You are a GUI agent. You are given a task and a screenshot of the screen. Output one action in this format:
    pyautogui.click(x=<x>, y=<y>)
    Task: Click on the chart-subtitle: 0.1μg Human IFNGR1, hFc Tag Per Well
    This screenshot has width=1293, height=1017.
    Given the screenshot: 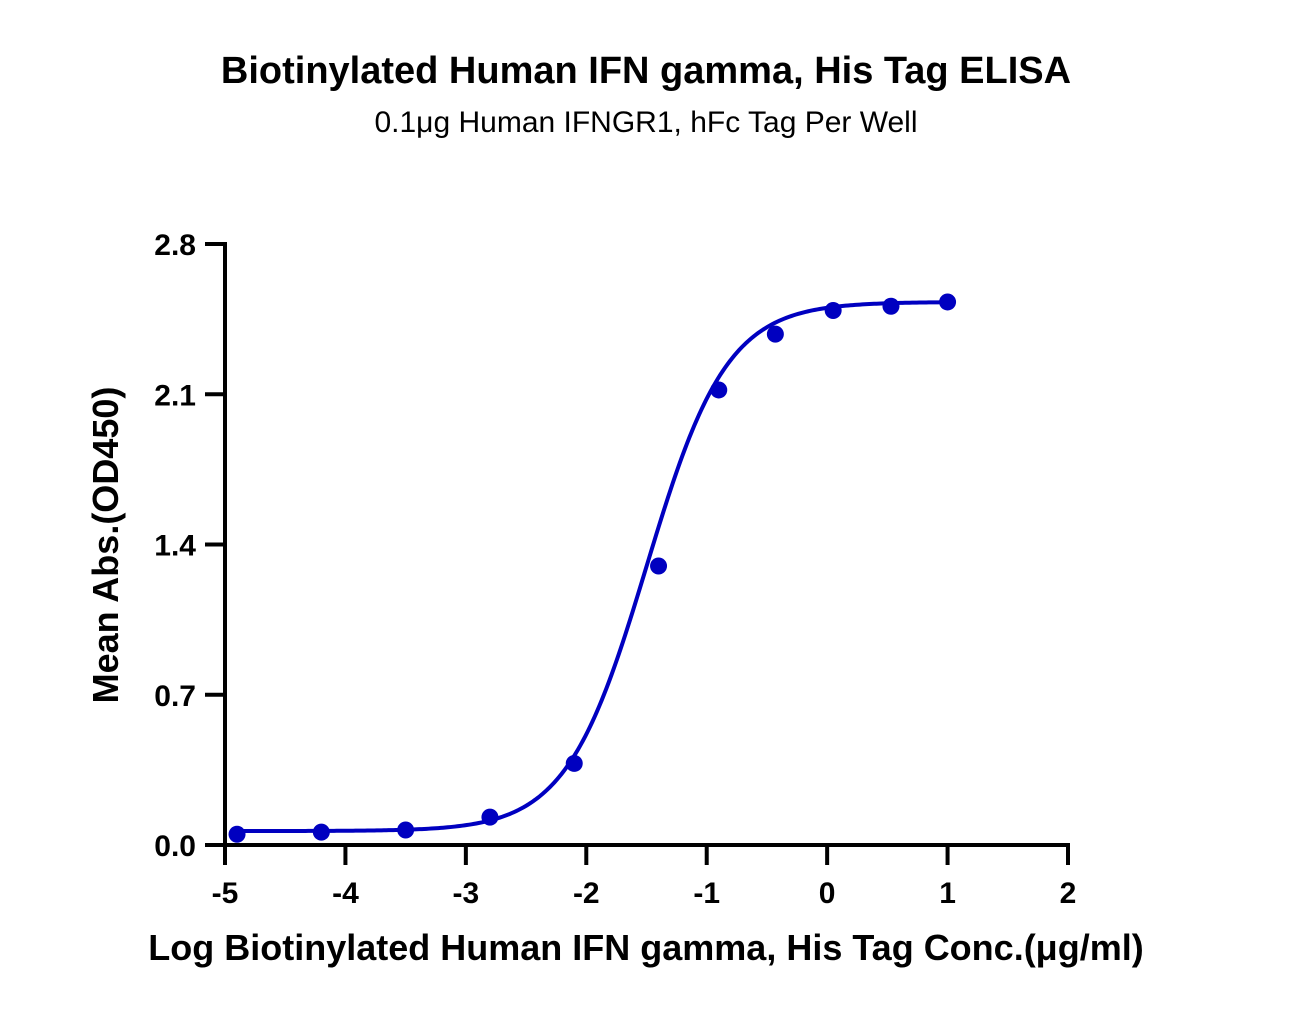 What is the action you would take?
    pyautogui.click(x=645, y=122)
    